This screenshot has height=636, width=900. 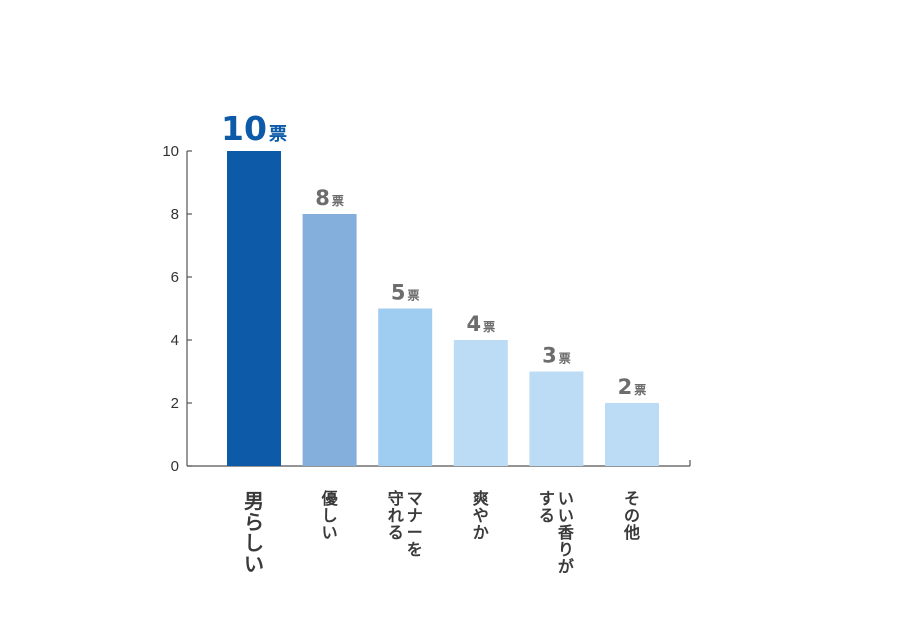 What do you see at coordinates (175, 214) in the screenshot?
I see `y-tick-label: 8` at bounding box center [175, 214].